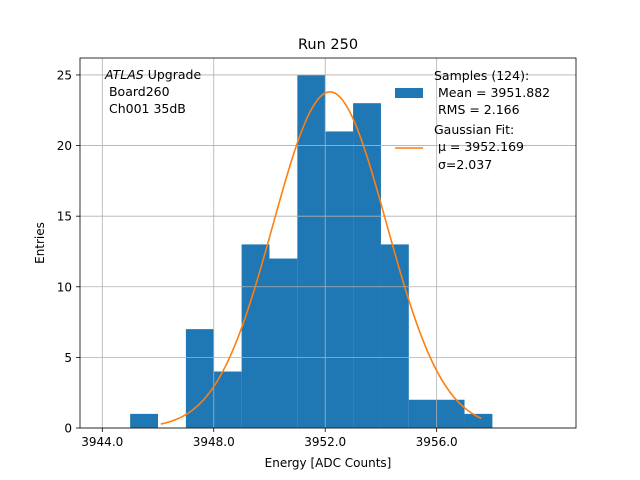 This screenshot has width=640, height=480. What do you see at coordinates (124, 74) in the screenshot?
I see `annotation-atlas: ATLAS` at bounding box center [124, 74].